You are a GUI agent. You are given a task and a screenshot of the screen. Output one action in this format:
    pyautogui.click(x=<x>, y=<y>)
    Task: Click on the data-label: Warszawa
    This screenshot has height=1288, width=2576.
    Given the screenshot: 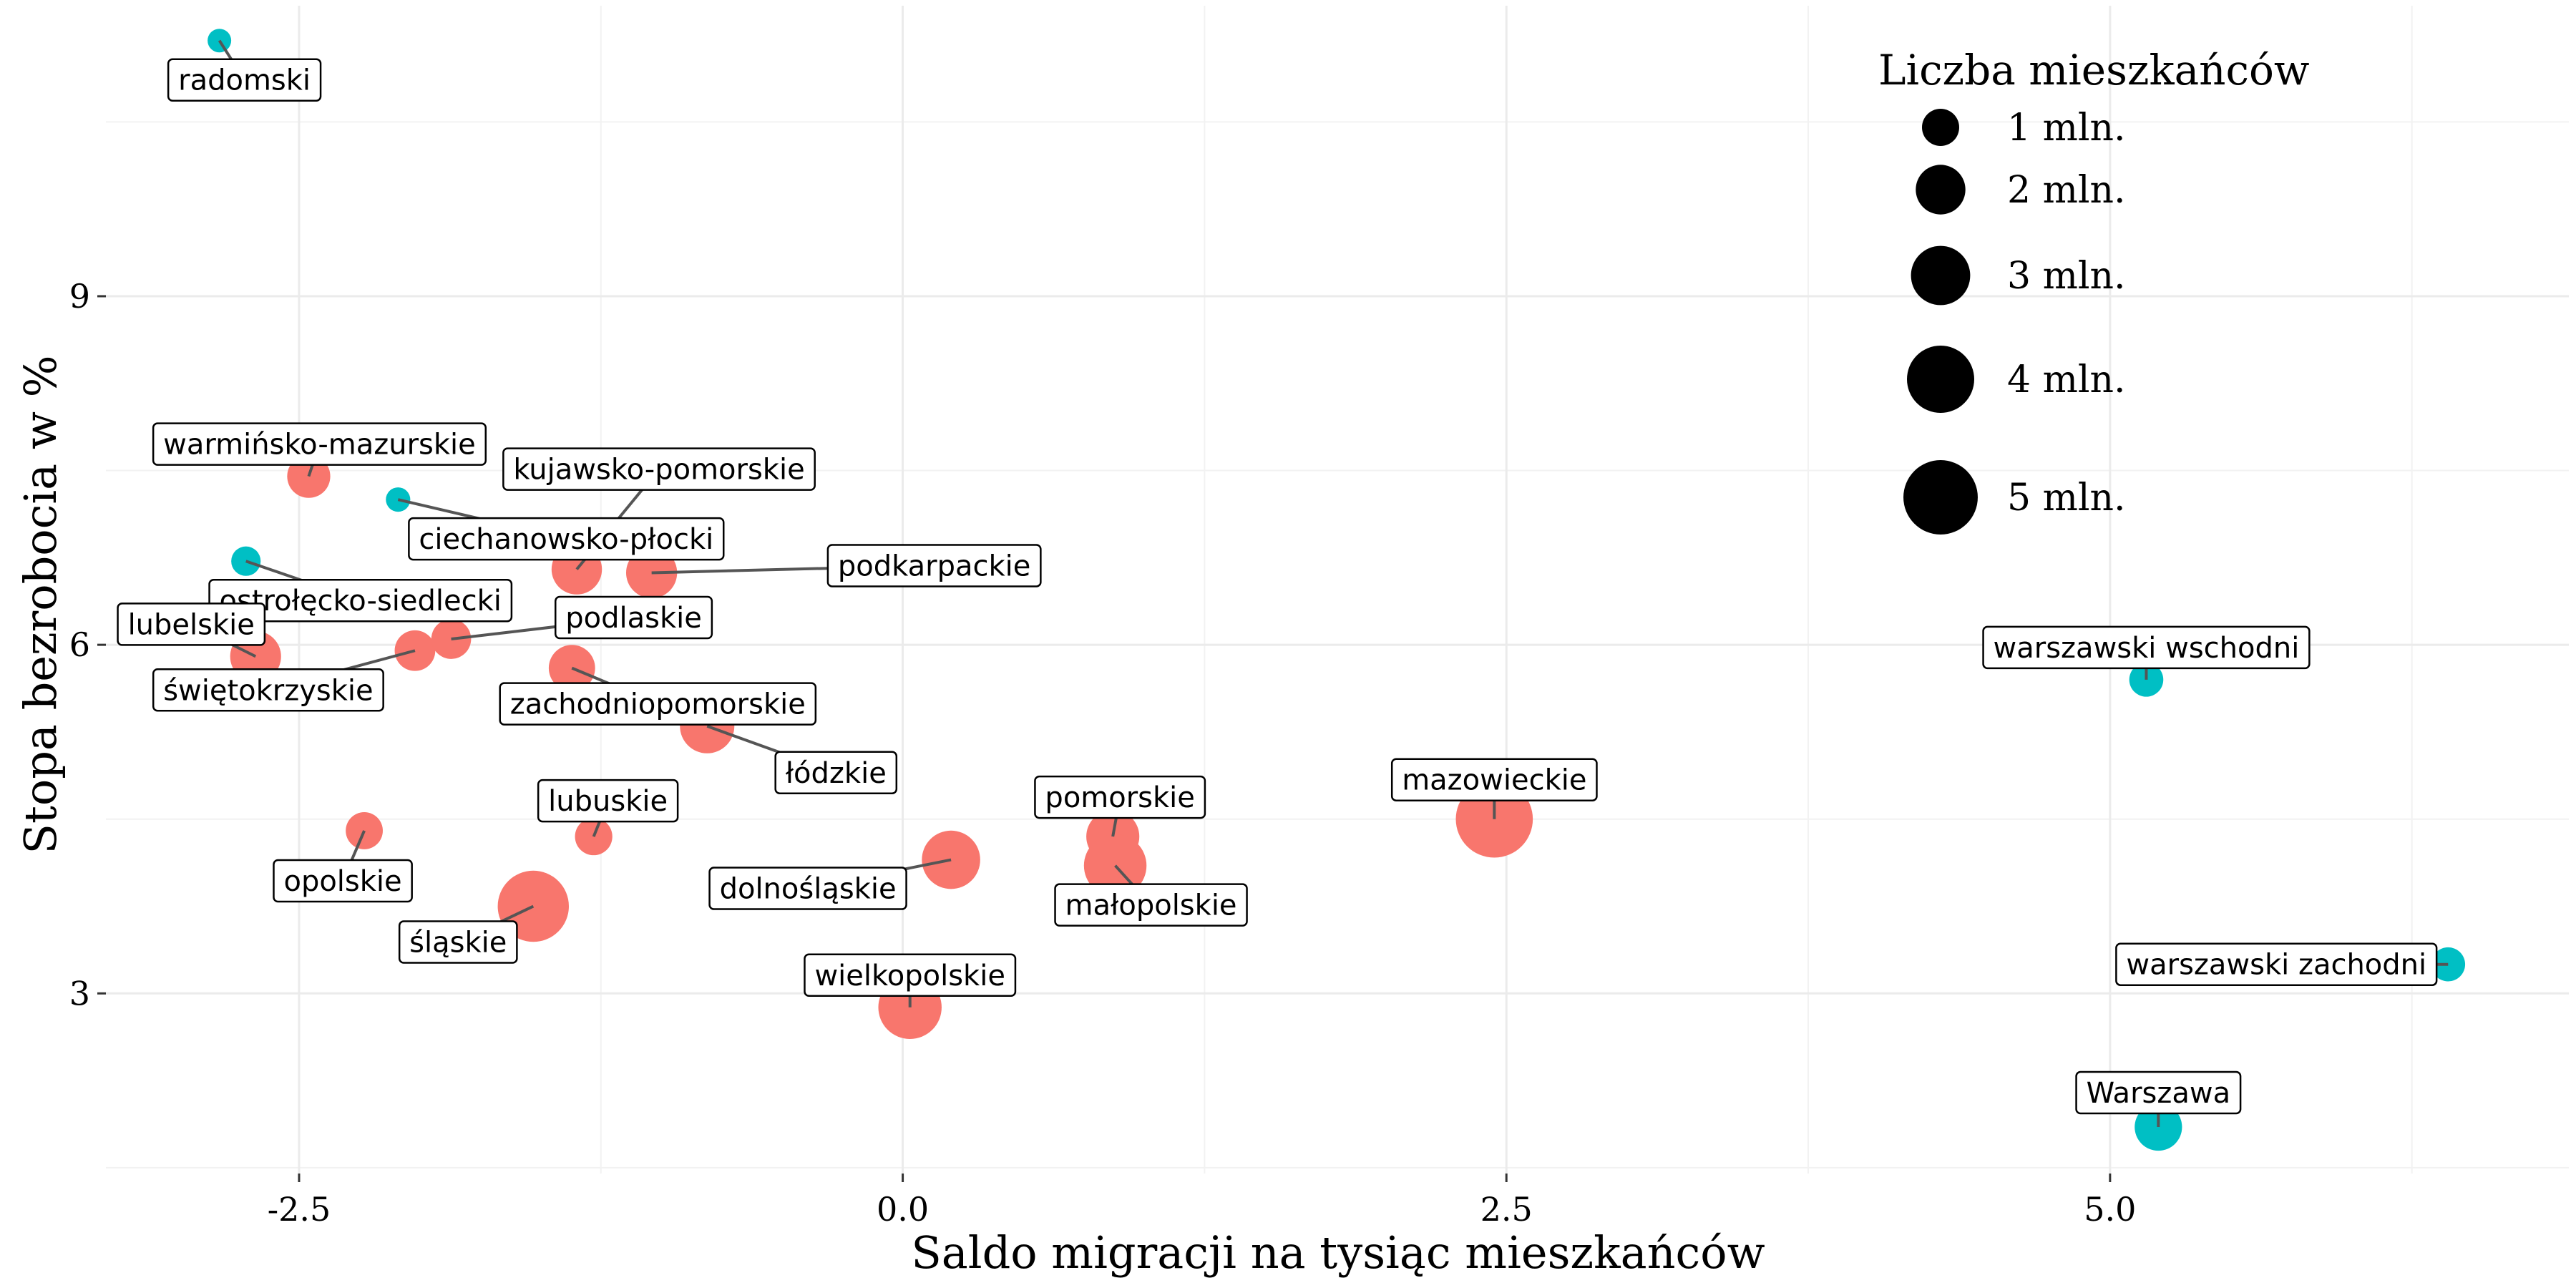 What is the action you would take?
    pyautogui.click(x=2158, y=1092)
    